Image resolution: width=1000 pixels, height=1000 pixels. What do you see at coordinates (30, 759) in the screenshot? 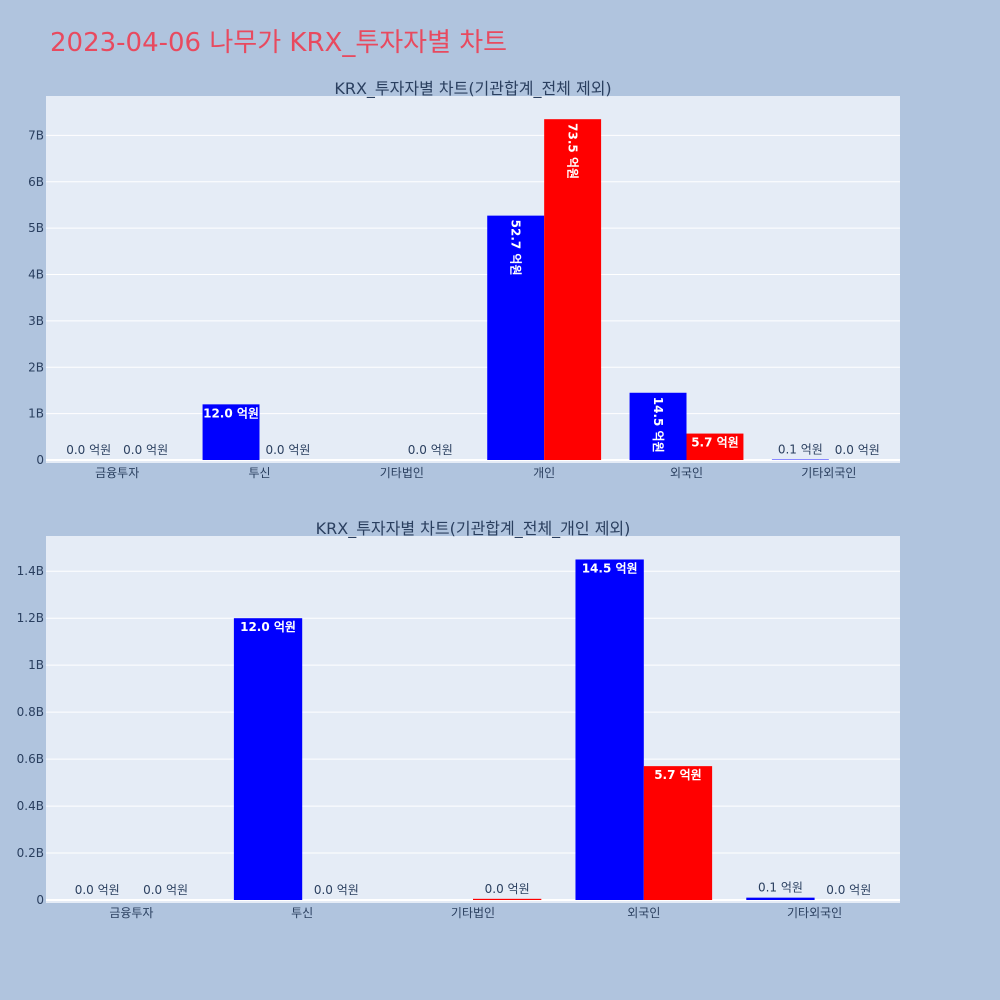
I see `y-tick-label: 0.6B` at bounding box center [30, 759].